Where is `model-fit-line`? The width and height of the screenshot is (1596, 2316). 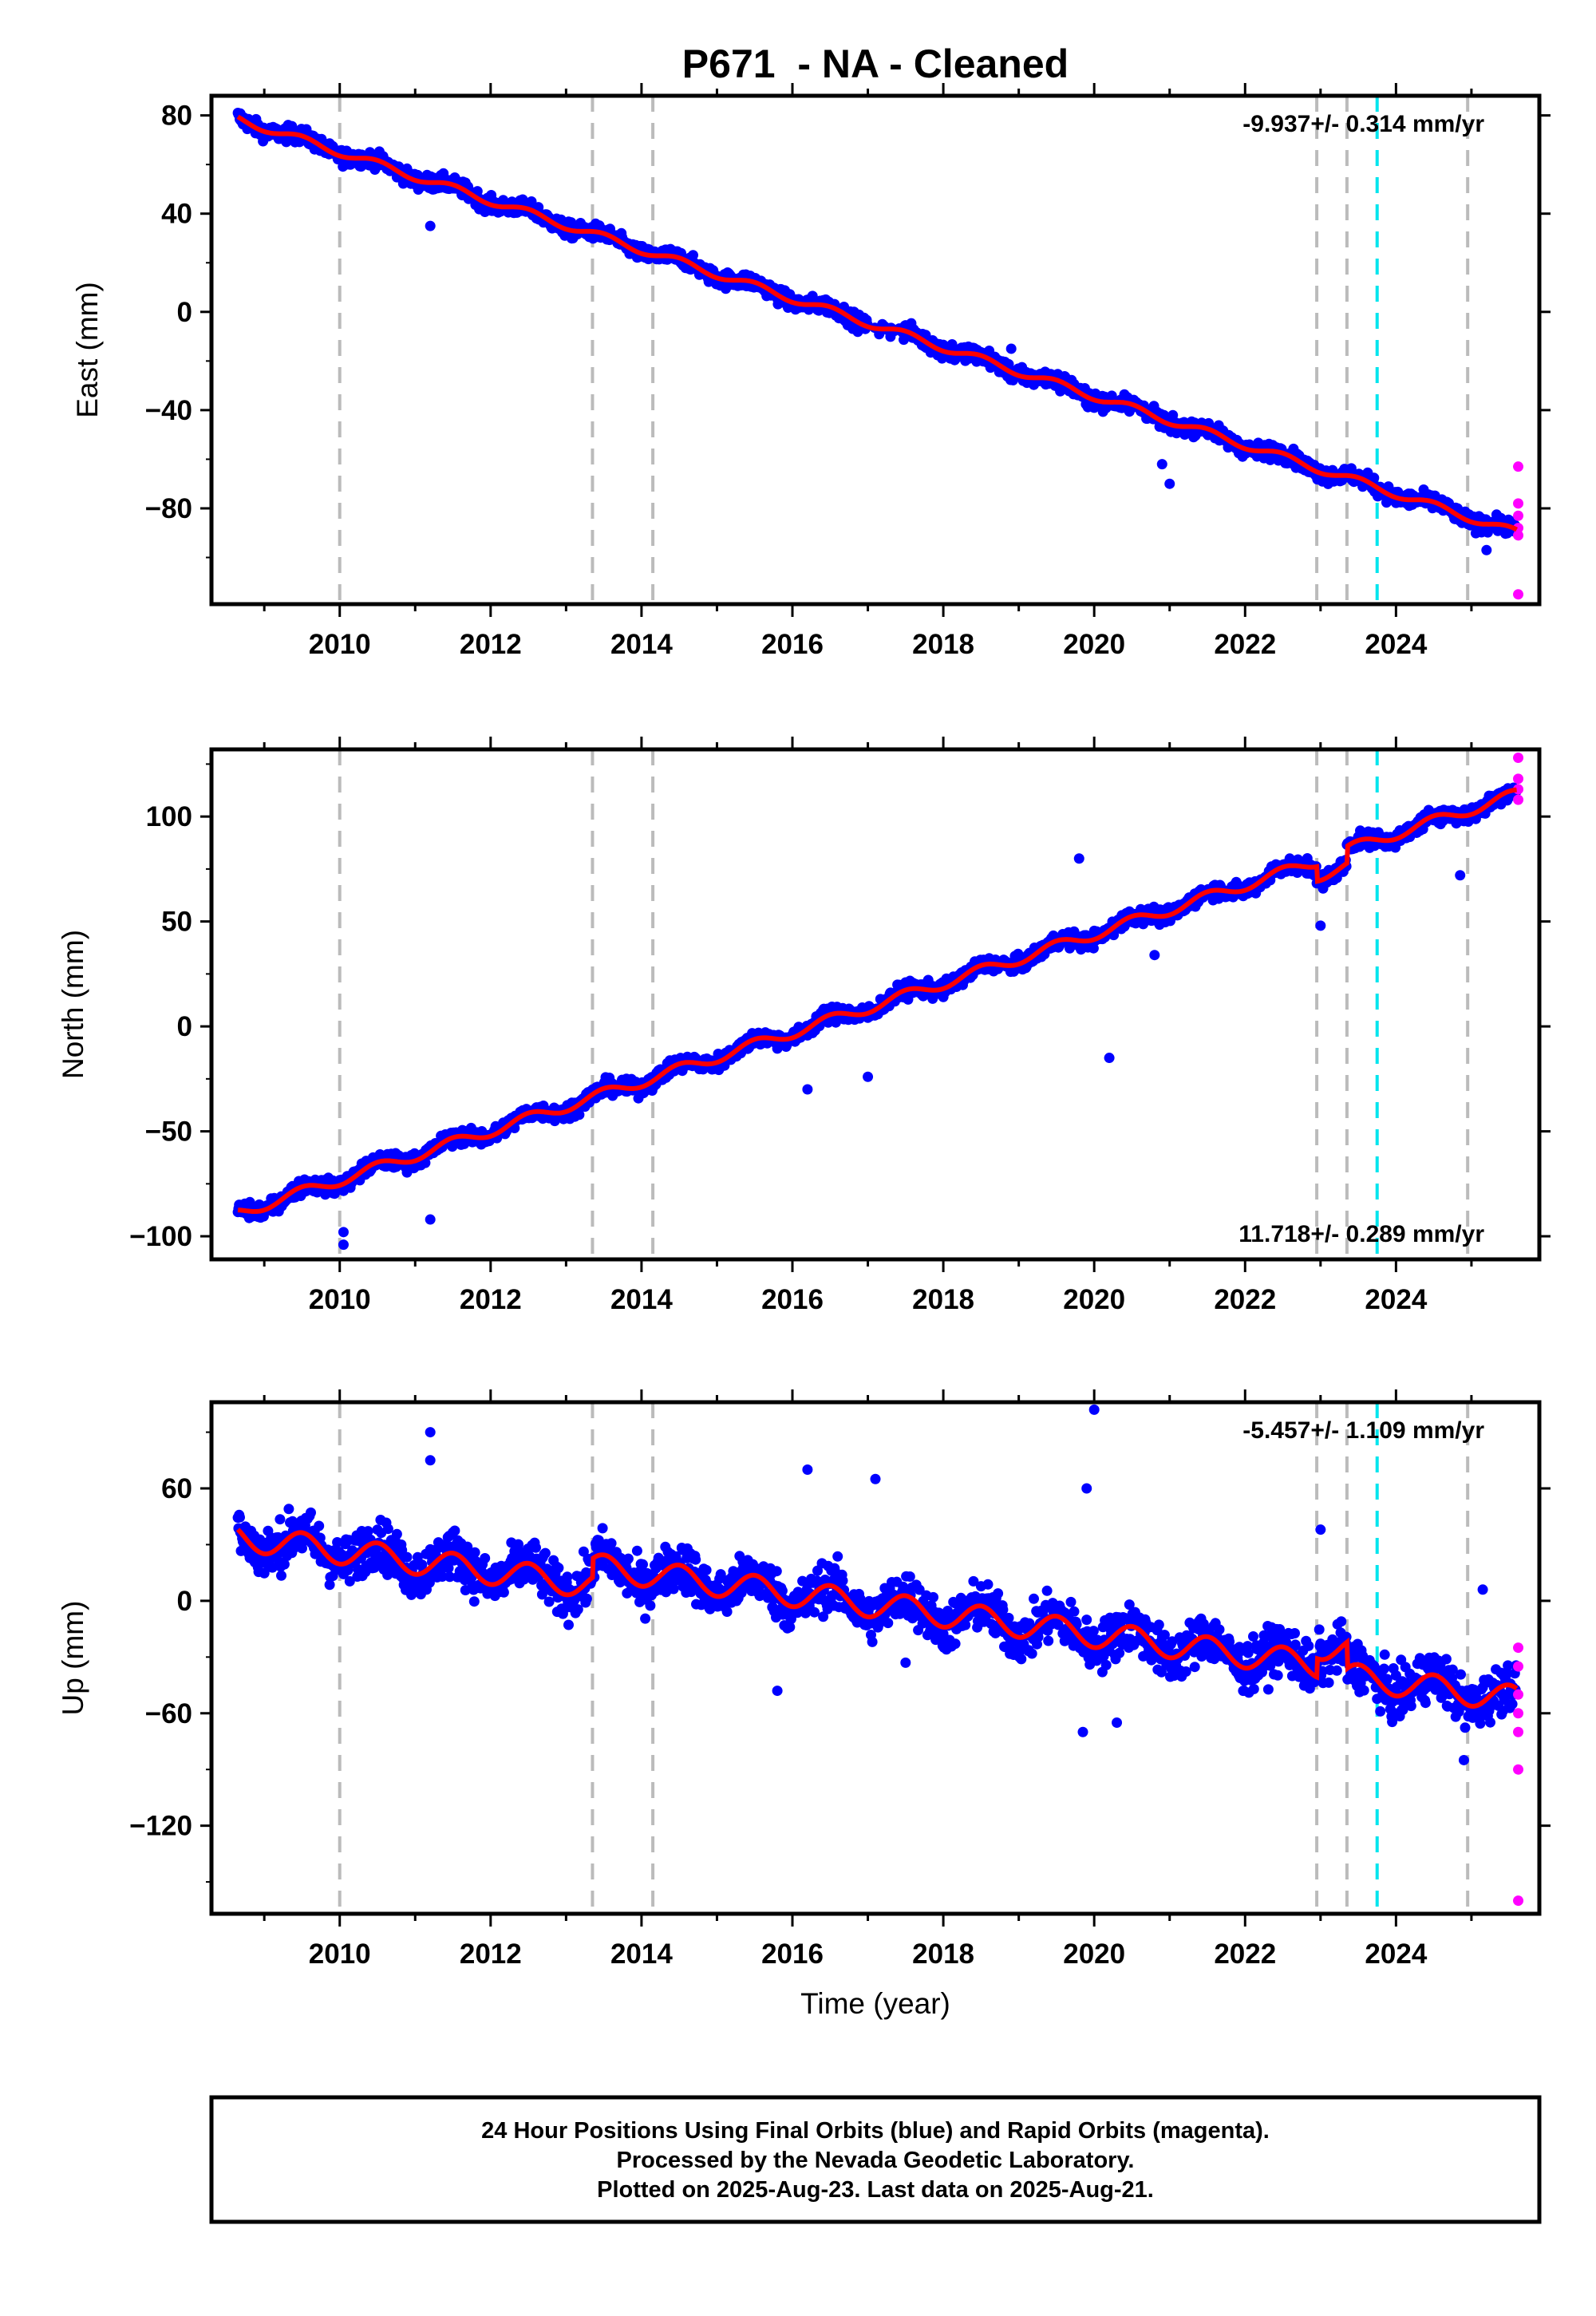 model-fit-line is located at coordinates (878, 323).